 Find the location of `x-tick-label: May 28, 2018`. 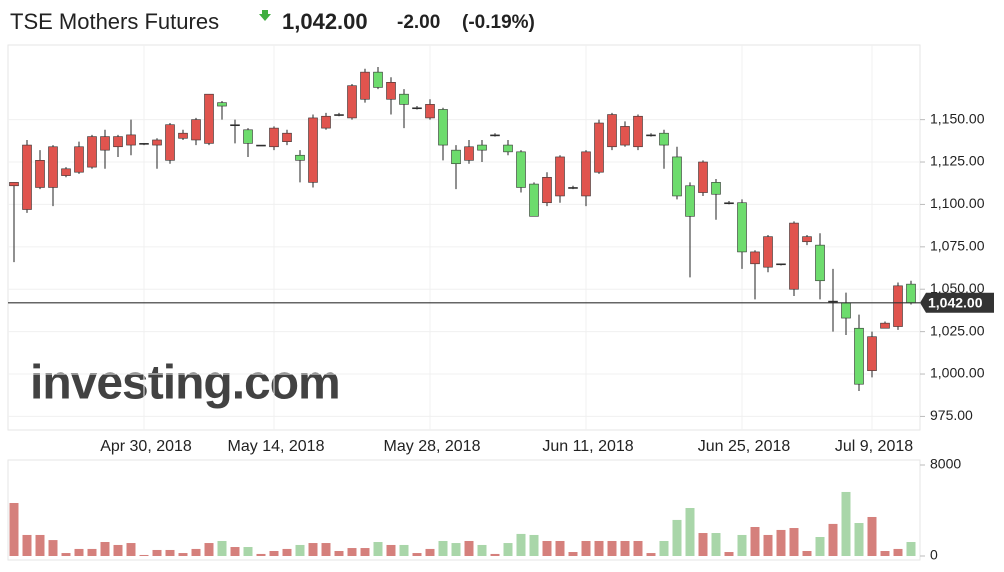

x-tick-label: May 28, 2018 is located at coordinates (432, 446).